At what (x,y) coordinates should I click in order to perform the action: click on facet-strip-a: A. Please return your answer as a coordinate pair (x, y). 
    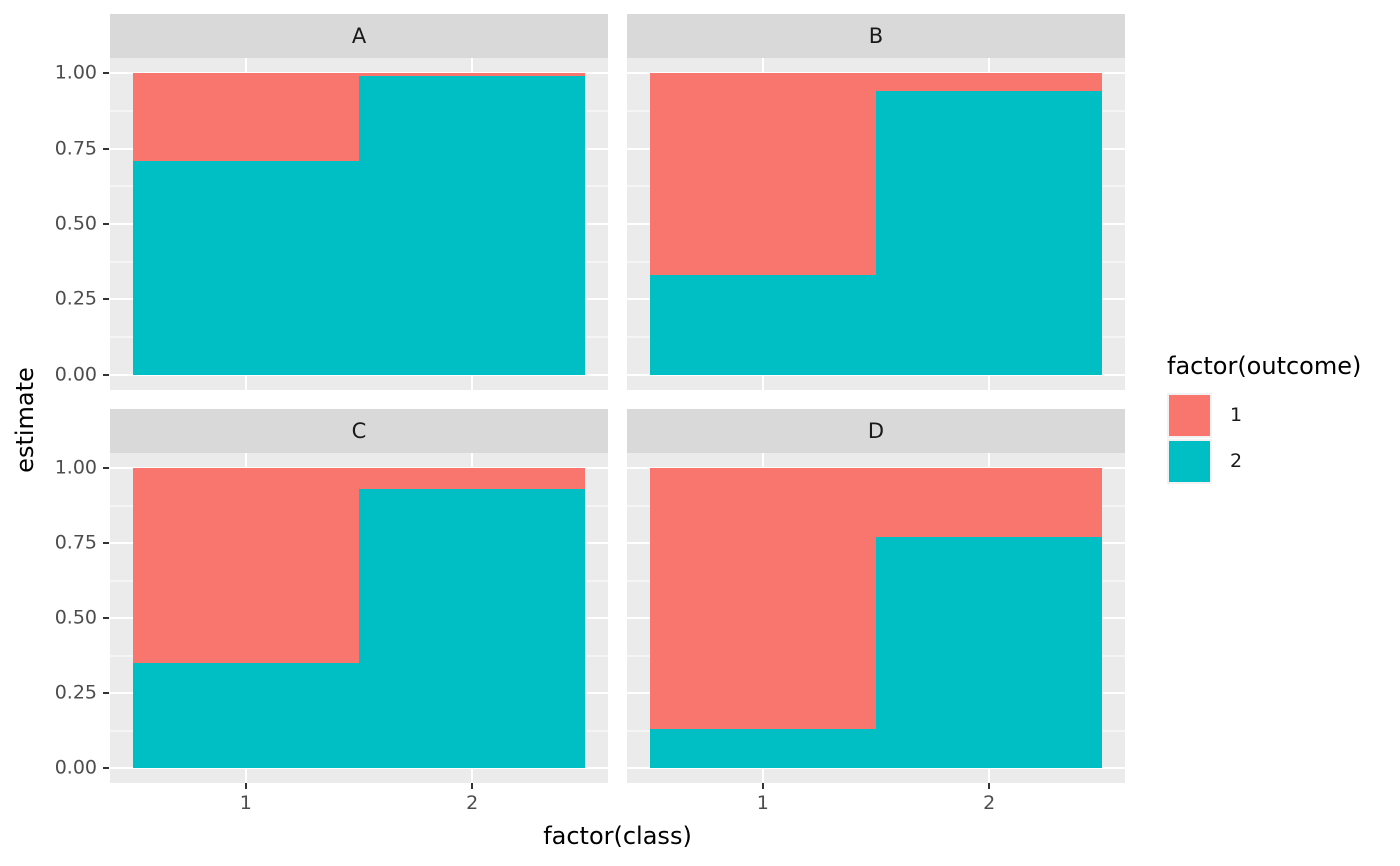
    Looking at the image, I should click on (359, 36).